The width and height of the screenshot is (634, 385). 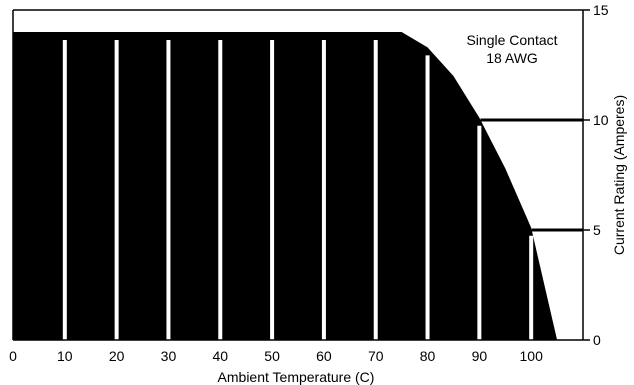 What do you see at coordinates (597, 340) in the screenshot?
I see `y-tick-label-0: 0` at bounding box center [597, 340].